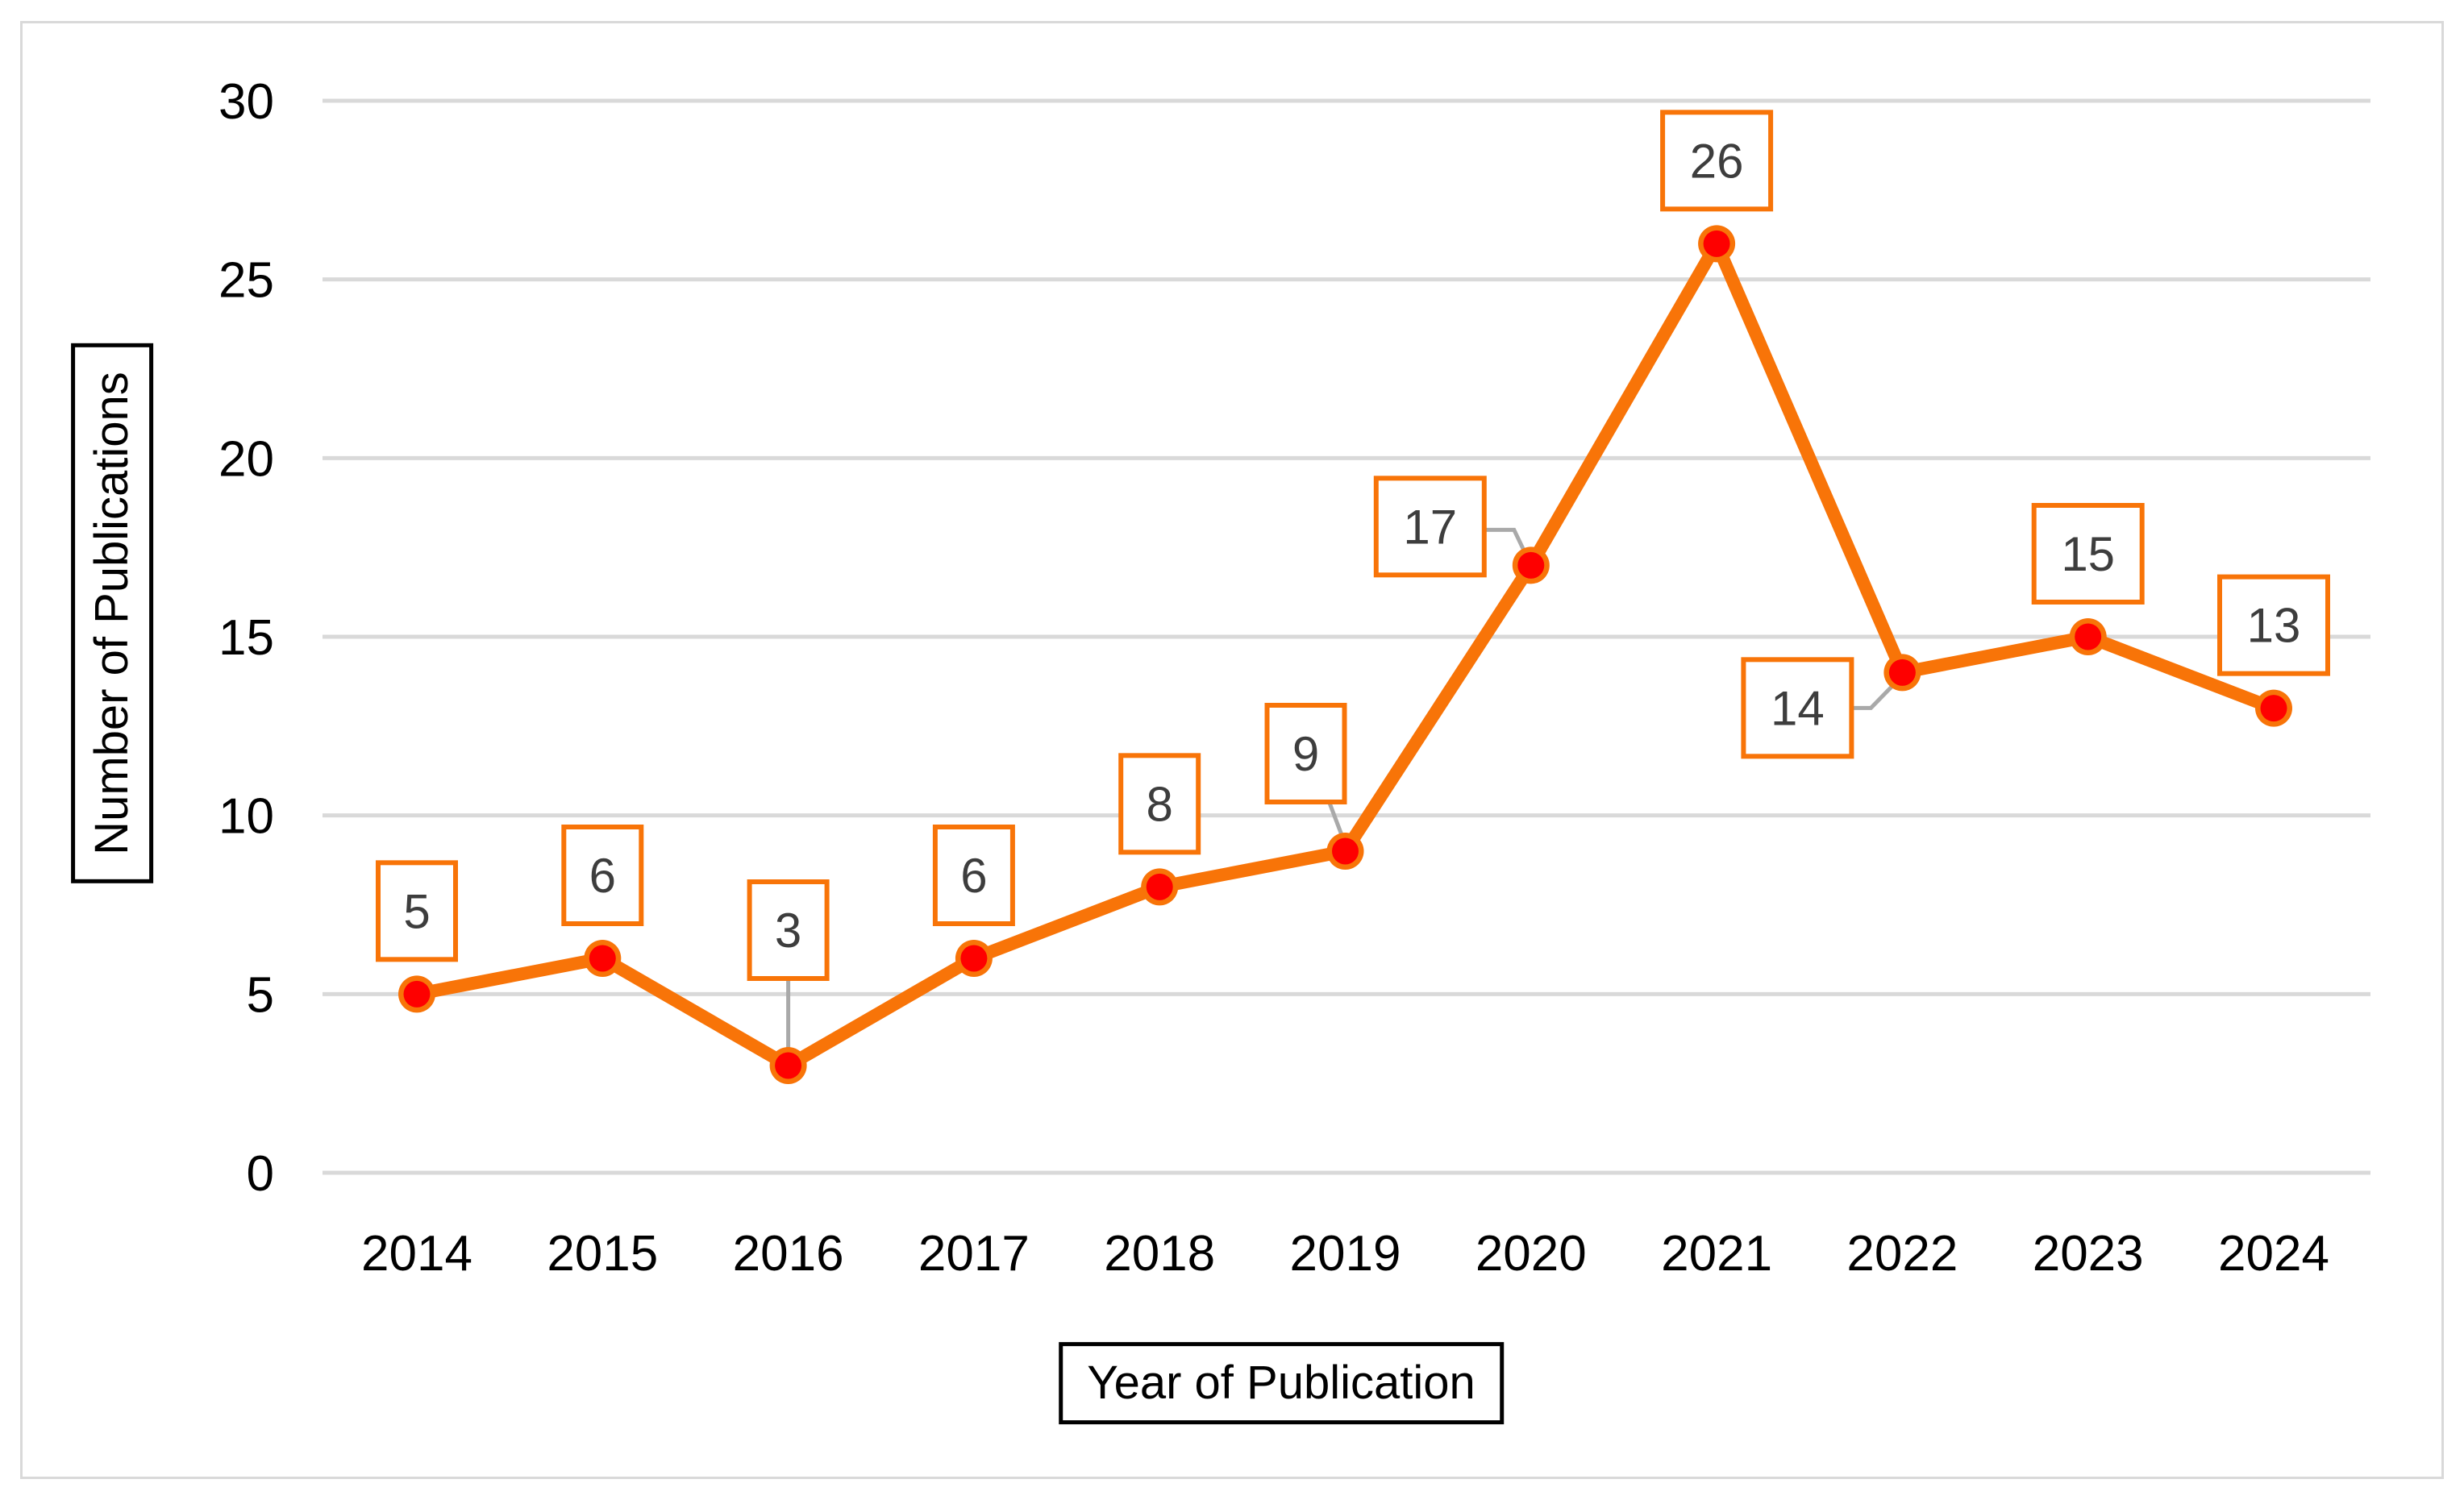 The height and width of the screenshot is (1500, 2464). I want to click on x-tick-label: 2017, so click(974, 1254).